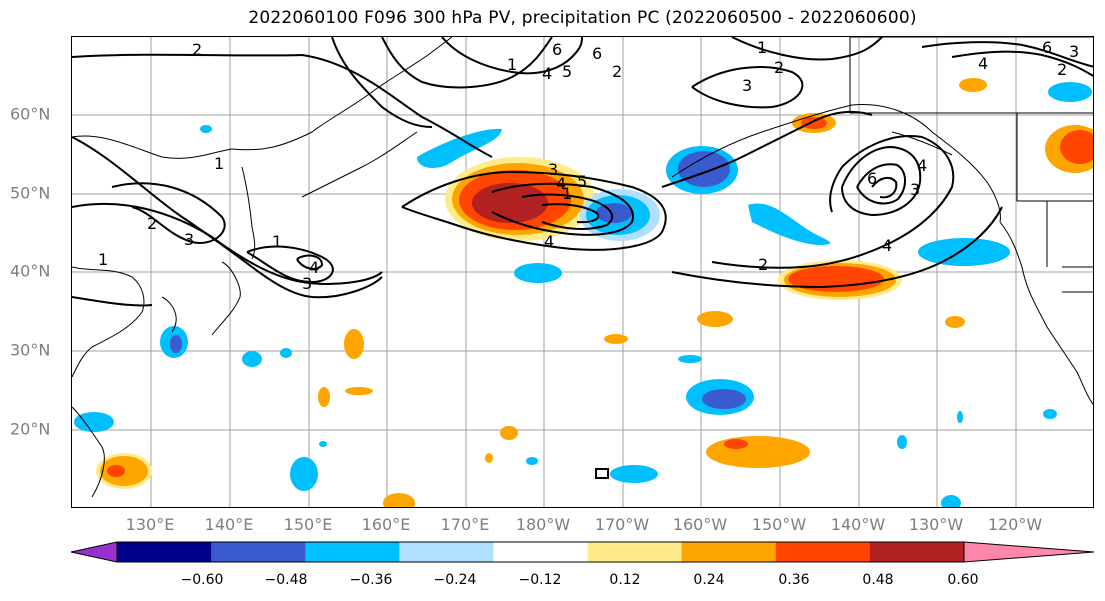 The height and width of the screenshot is (601, 1105). Describe the element at coordinates (150, 524) in the screenshot. I see `lon-label: 130°E` at that location.